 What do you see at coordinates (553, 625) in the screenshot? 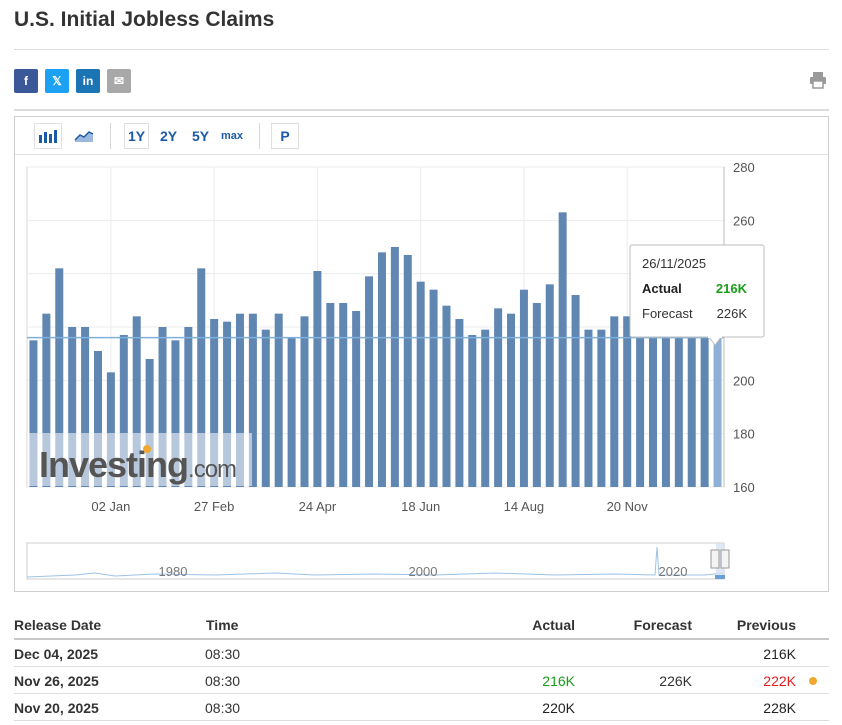
I see `header-actual: Actual` at bounding box center [553, 625].